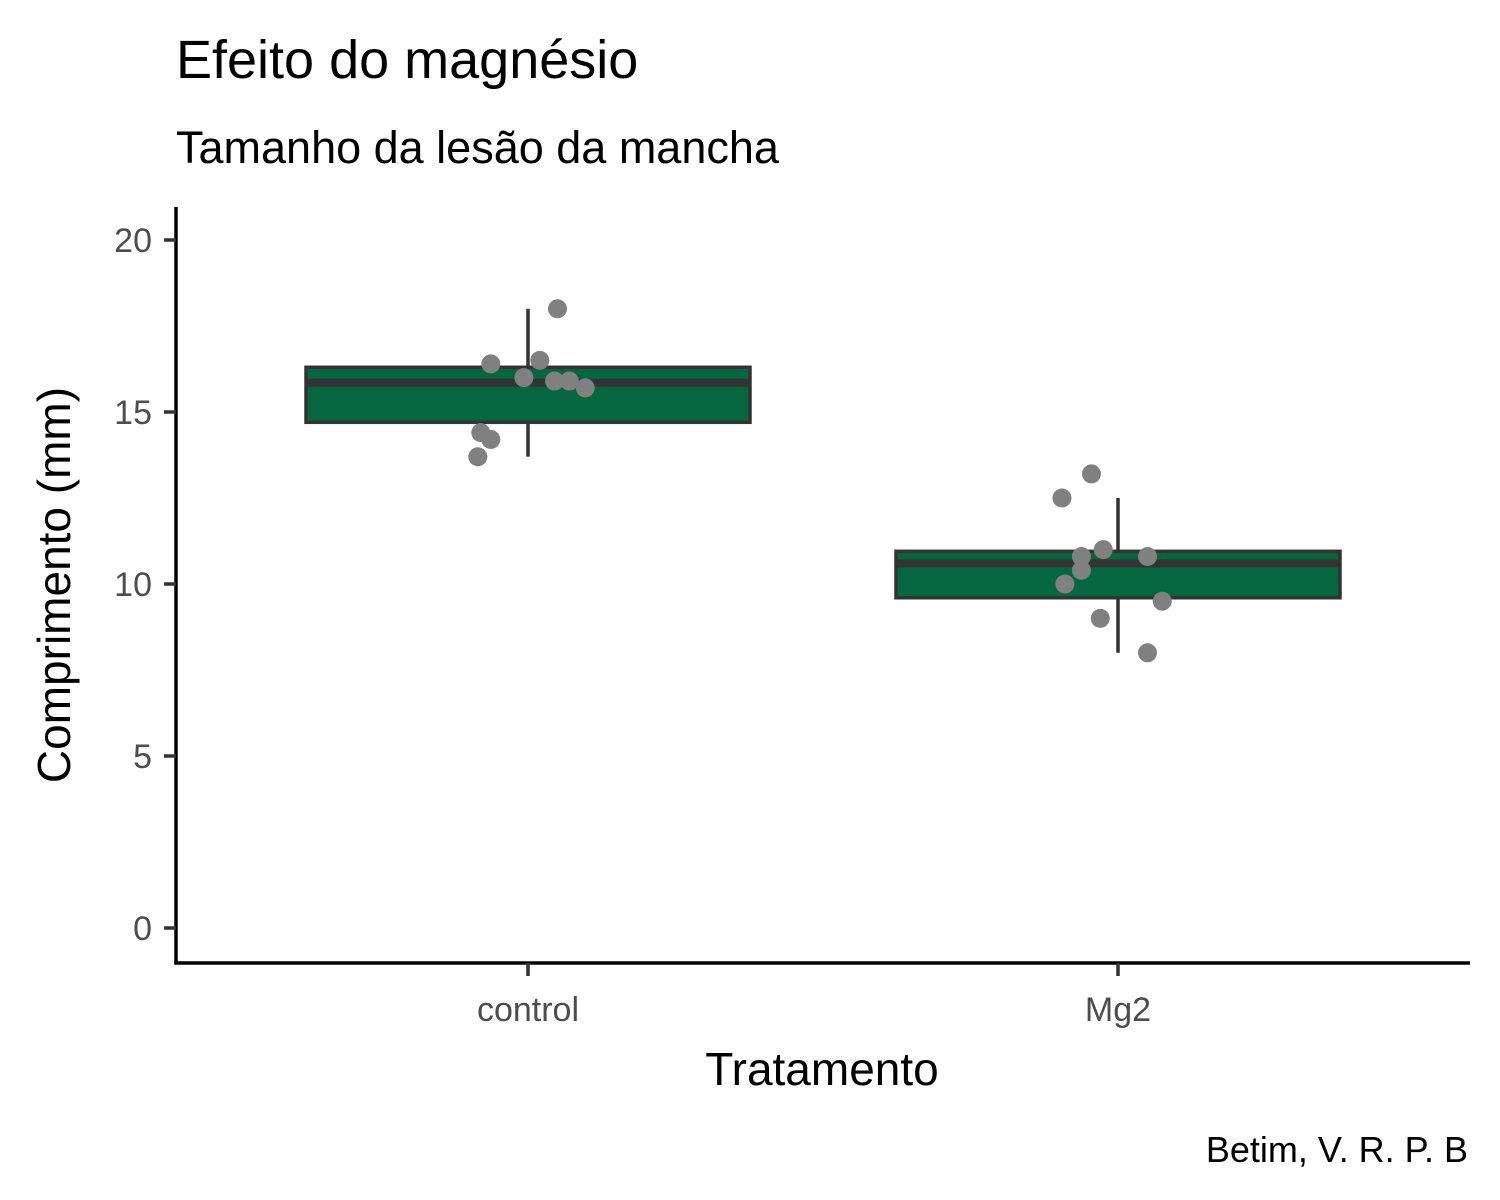  Describe the element at coordinates (1118, 574) in the screenshot. I see `box-Mg2` at that location.